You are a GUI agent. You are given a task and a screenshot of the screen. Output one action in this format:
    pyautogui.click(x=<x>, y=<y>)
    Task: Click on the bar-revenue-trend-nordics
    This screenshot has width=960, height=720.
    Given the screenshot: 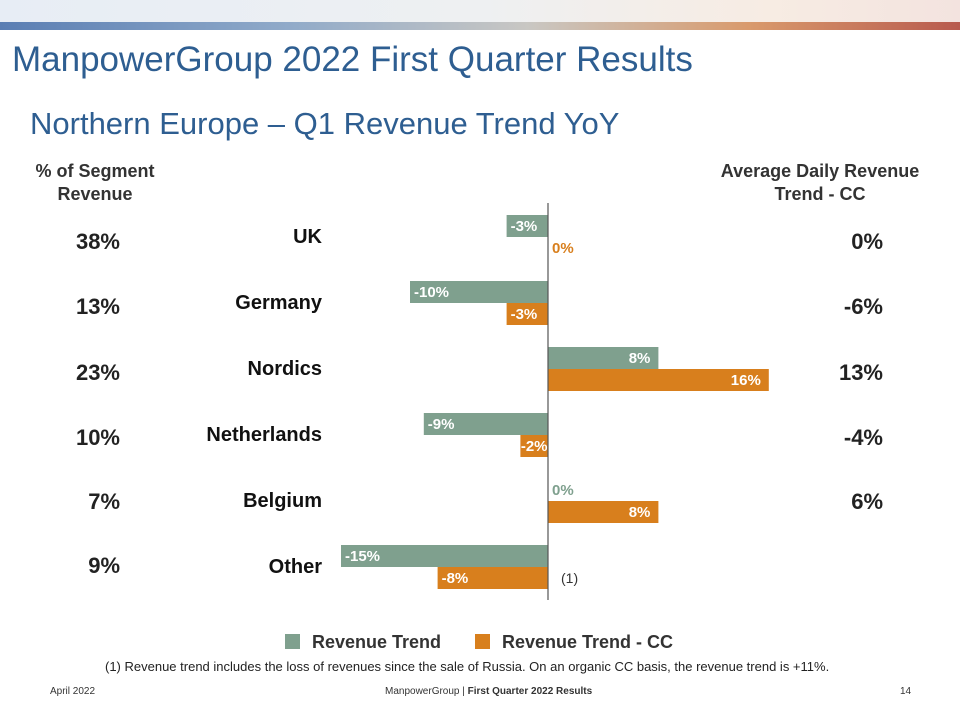 What is the action you would take?
    pyautogui.click(x=603, y=358)
    